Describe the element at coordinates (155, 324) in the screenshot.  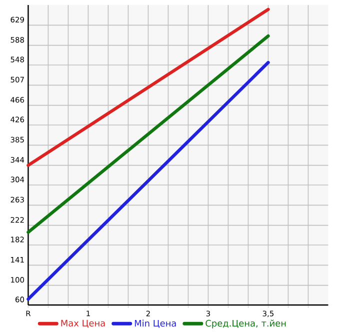
I see `legend-label: Min Цена` at that location.